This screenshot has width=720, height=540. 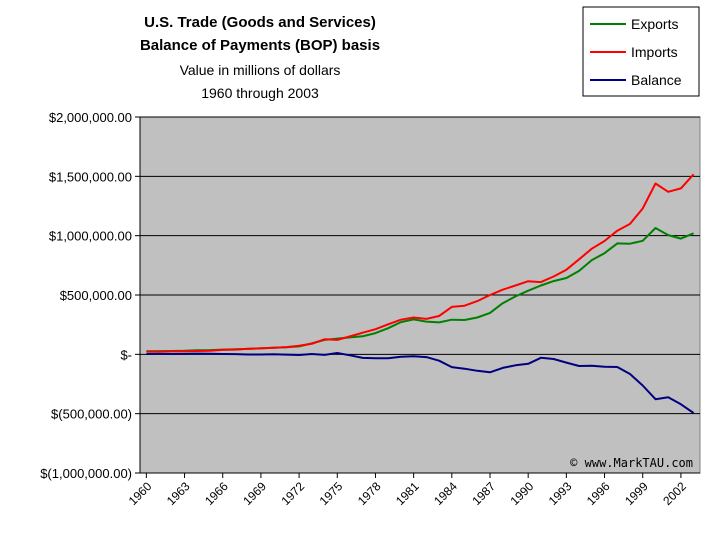 I want to click on legend-label-imports: Imports, so click(x=654, y=52).